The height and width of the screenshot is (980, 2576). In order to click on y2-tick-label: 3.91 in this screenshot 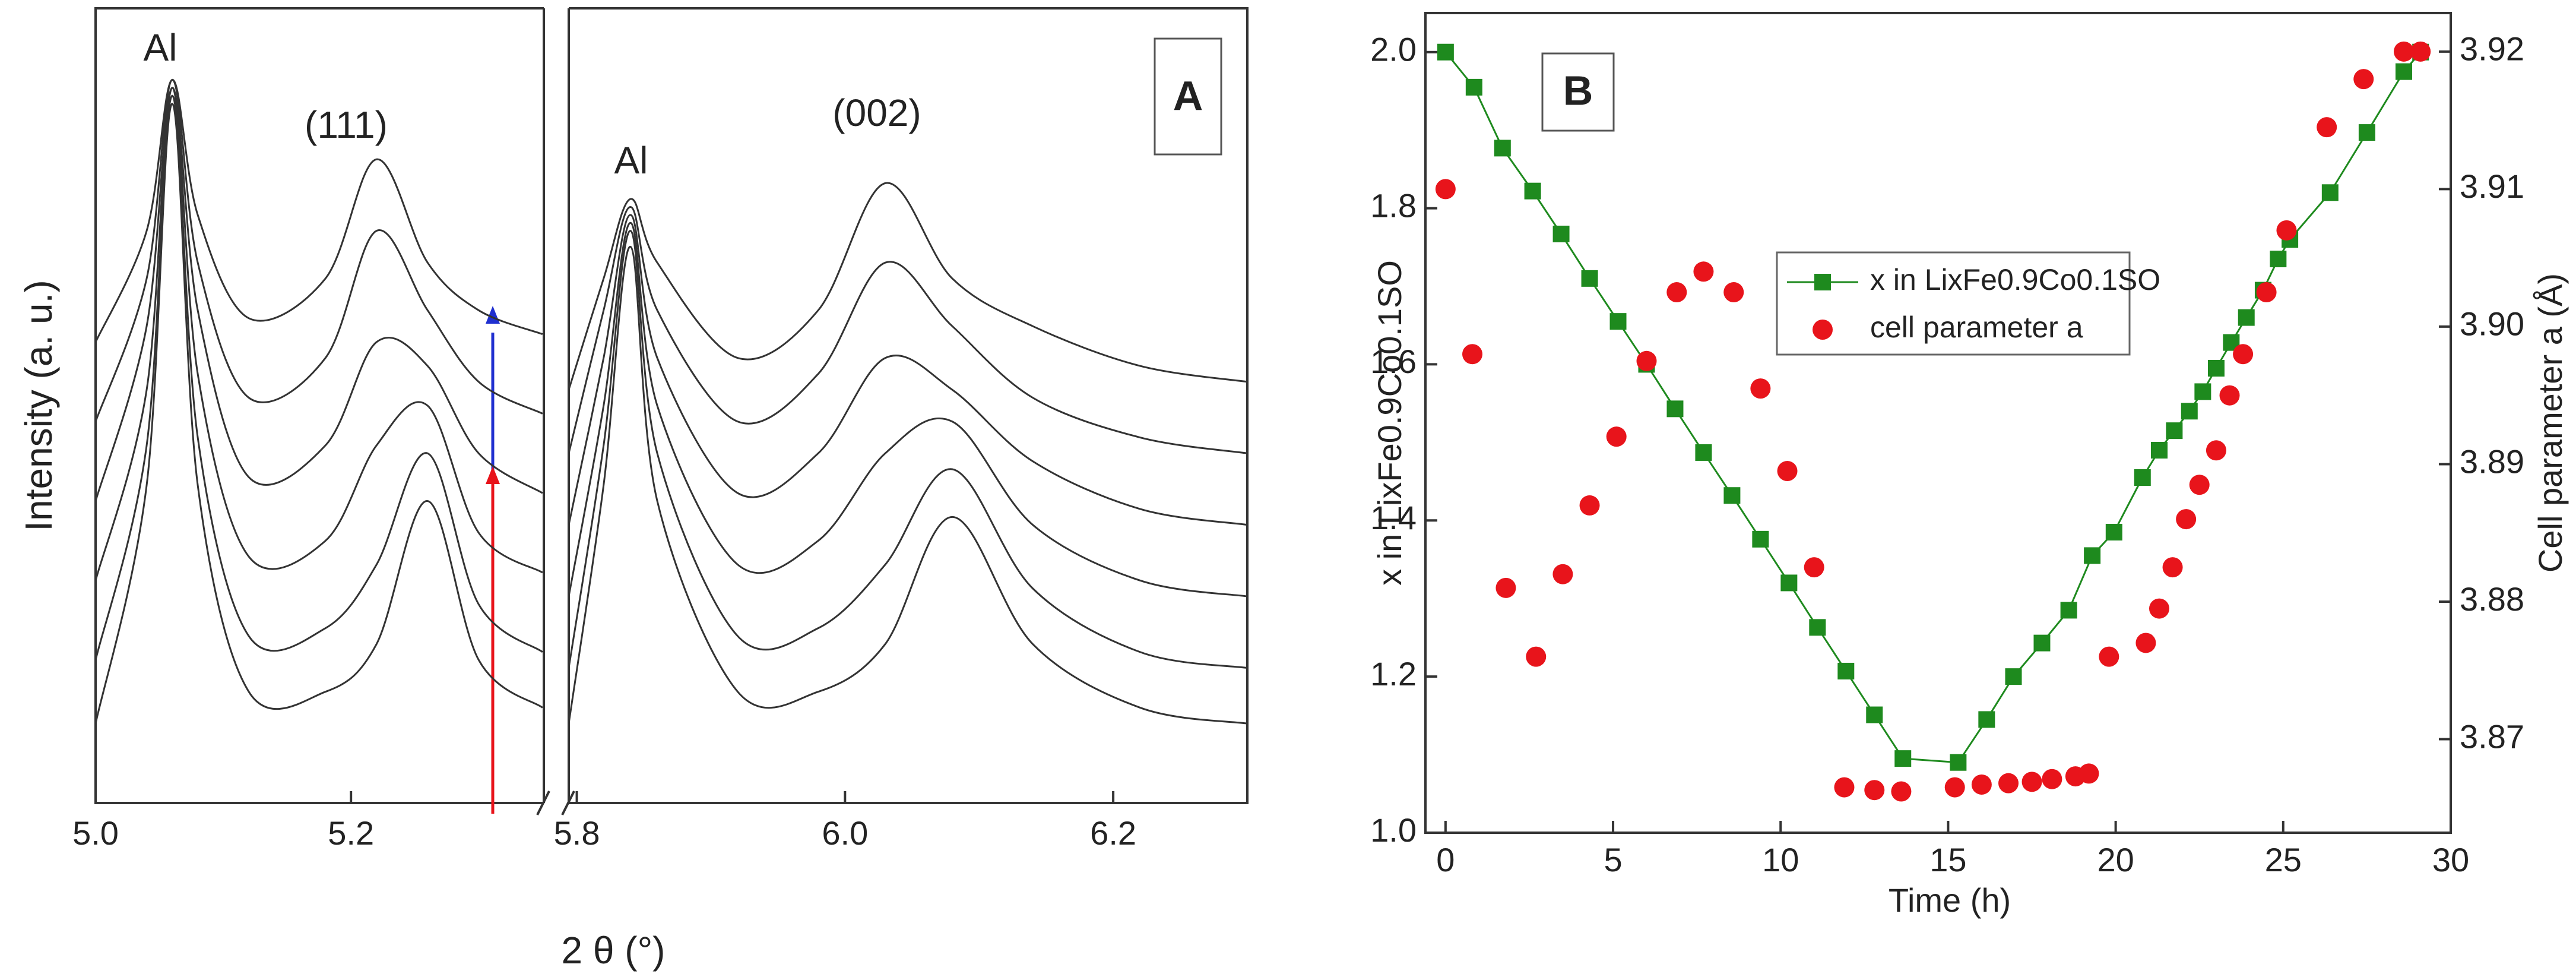, I will do `click(2492, 186)`.